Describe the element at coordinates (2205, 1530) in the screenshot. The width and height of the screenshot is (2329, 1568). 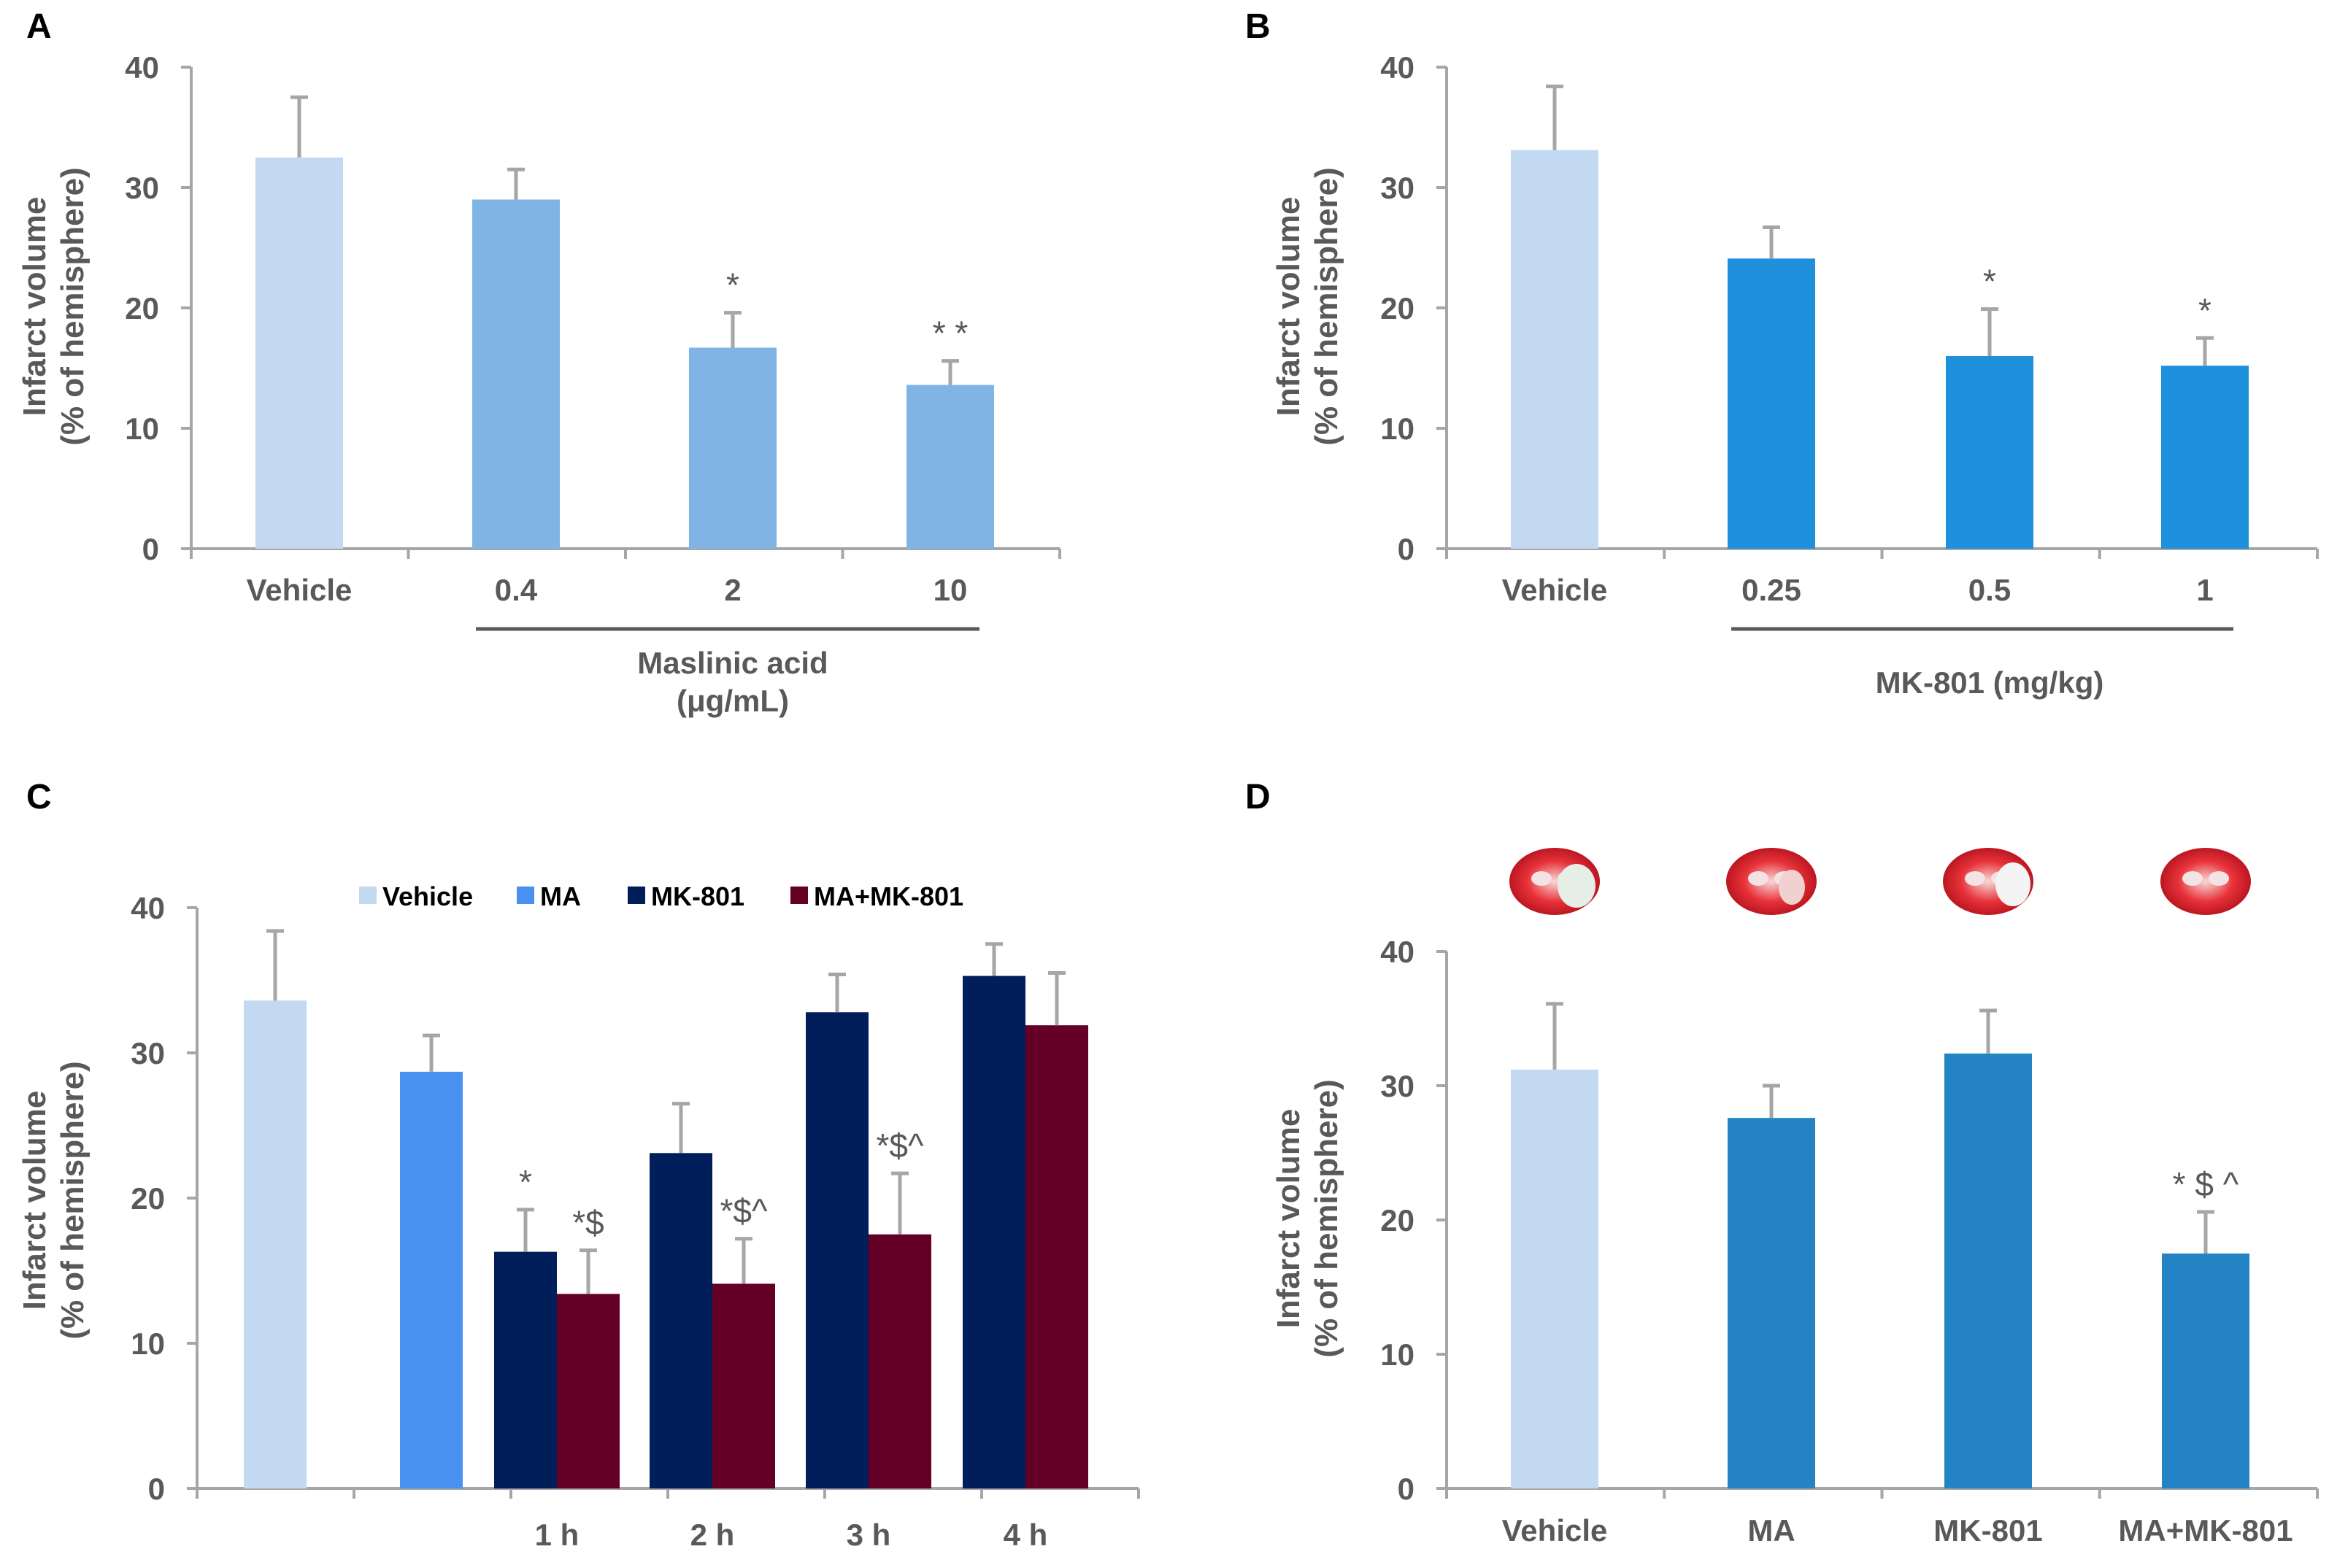
I see `x-tick-label: MA+MK-801` at that location.